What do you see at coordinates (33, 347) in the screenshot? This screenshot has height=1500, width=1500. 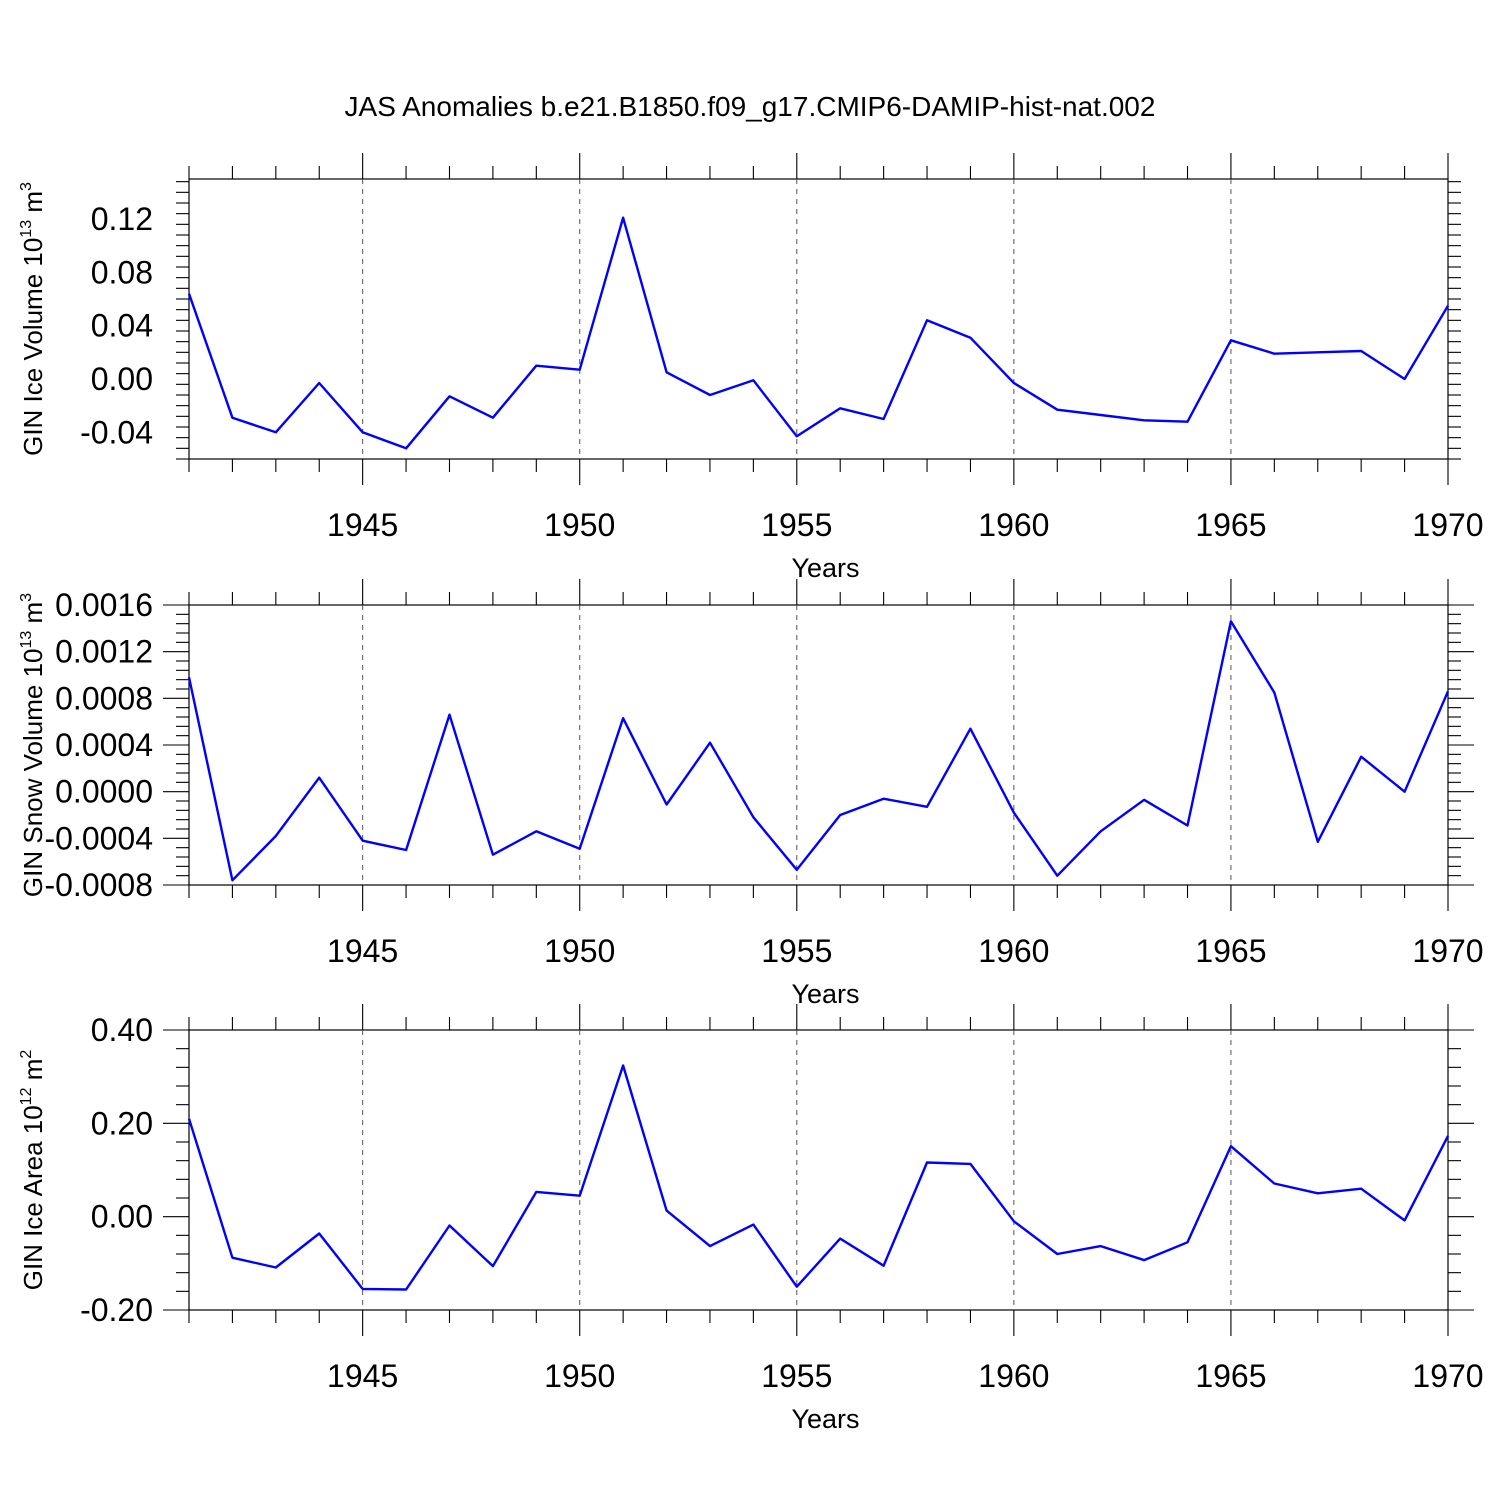 I see `y-axis-title-part: GIN Ice Volume 10` at bounding box center [33, 347].